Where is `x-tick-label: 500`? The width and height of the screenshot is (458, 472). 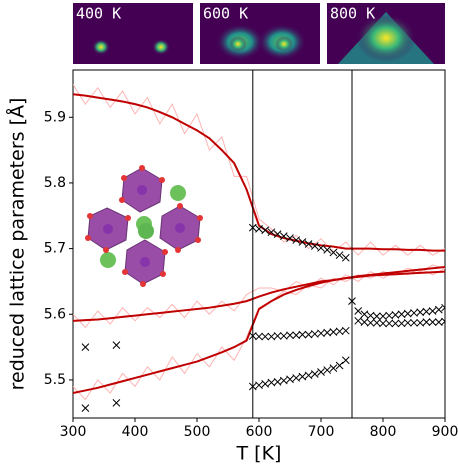 x-tick-label: 500 is located at coordinates (197, 432).